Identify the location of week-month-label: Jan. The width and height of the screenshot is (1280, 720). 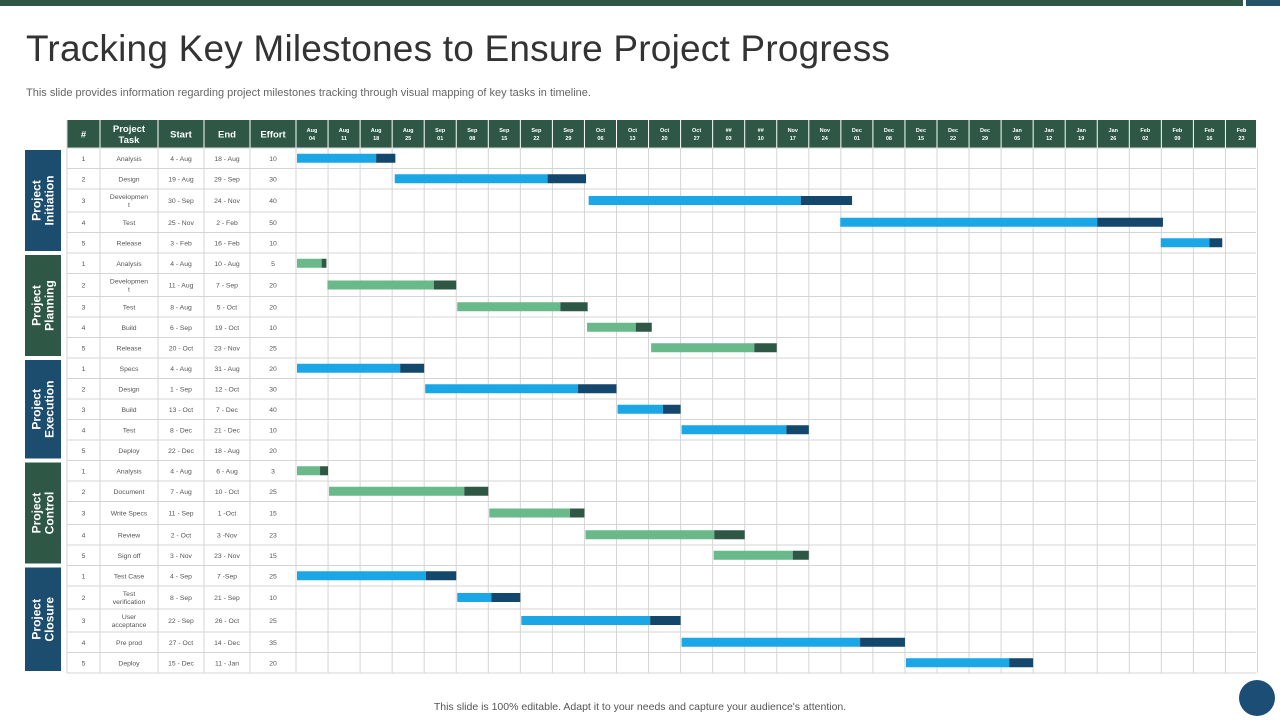
(1081, 131).